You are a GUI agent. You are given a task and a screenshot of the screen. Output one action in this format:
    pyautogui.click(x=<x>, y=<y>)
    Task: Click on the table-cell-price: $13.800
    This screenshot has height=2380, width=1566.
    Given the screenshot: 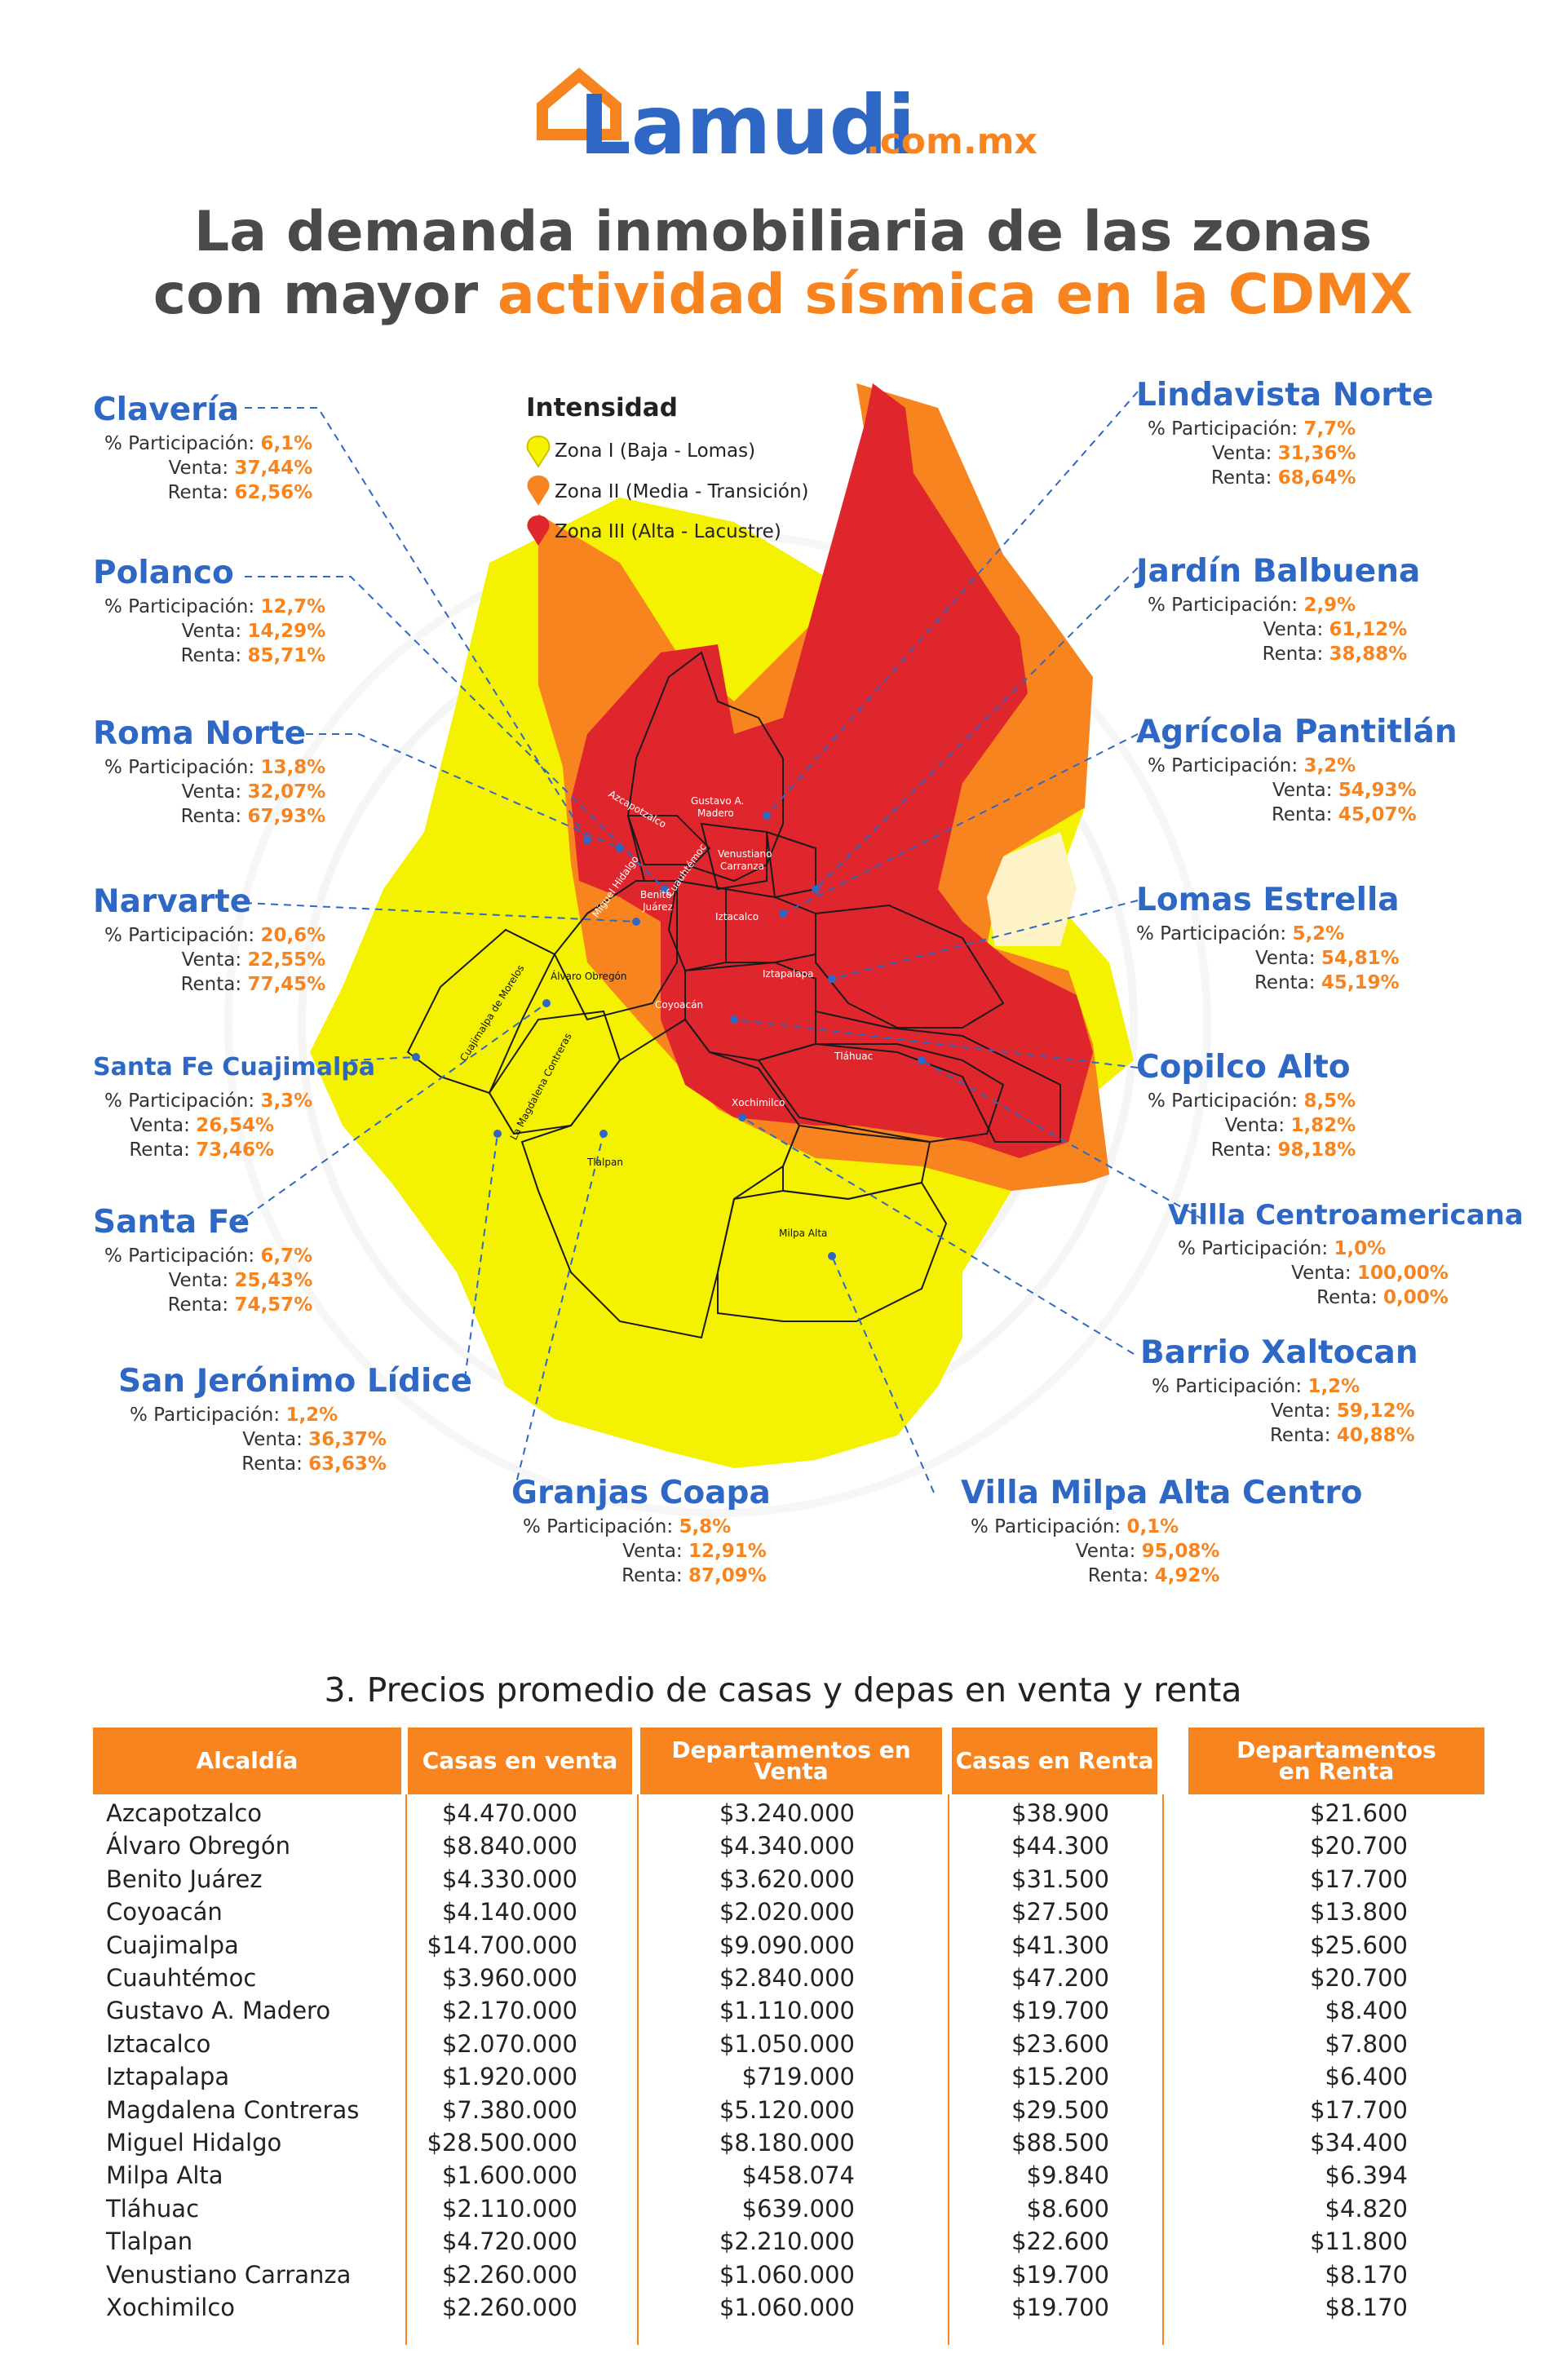 What is the action you would take?
    pyautogui.click(x=1359, y=1913)
    